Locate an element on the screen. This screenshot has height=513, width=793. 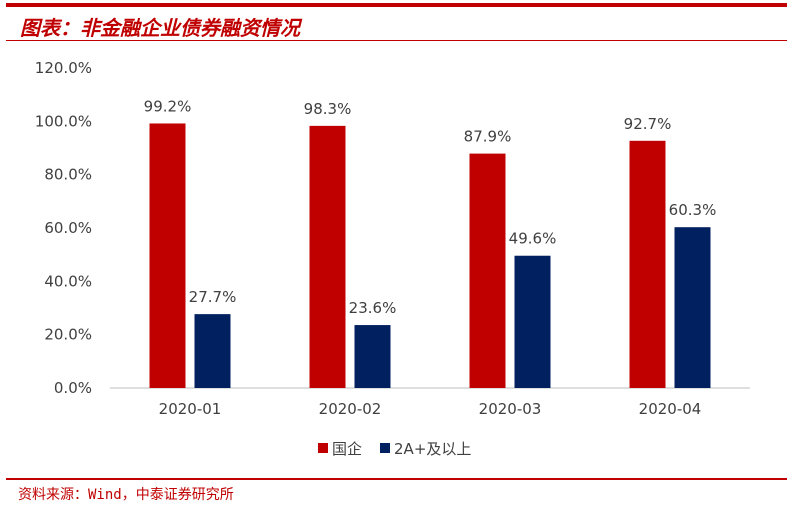
source-note: 资料来源：Wind，中泰证券研究所 is located at coordinates (126, 495).